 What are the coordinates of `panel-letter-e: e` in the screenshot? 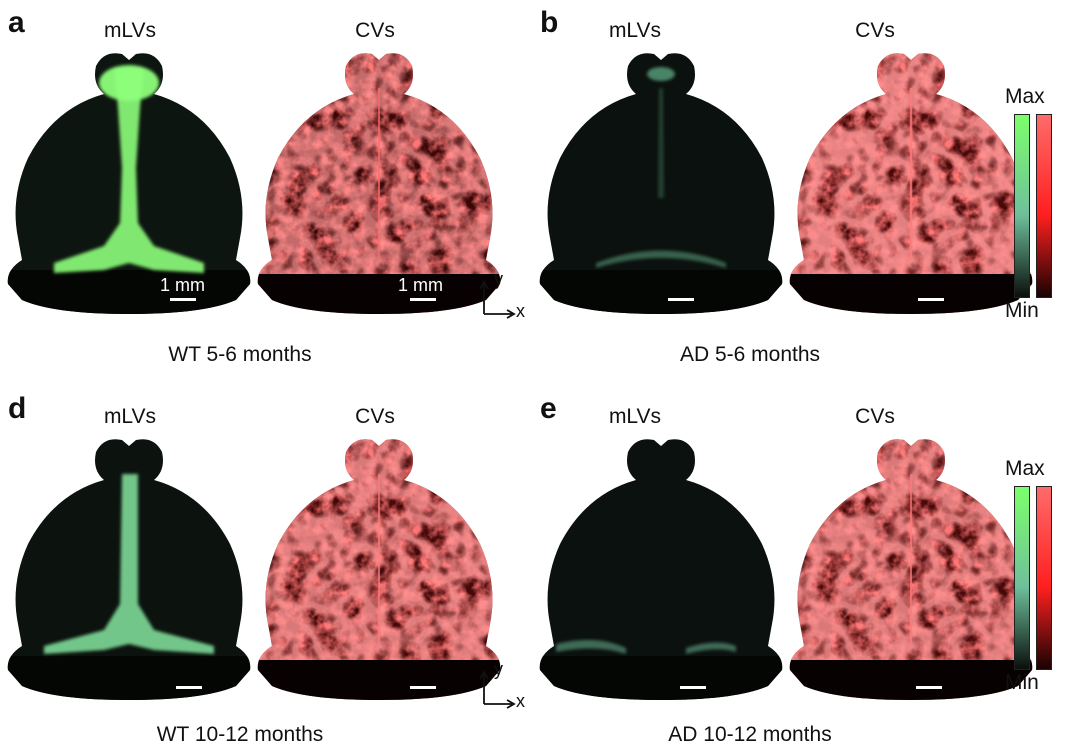 It's located at (548, 408).